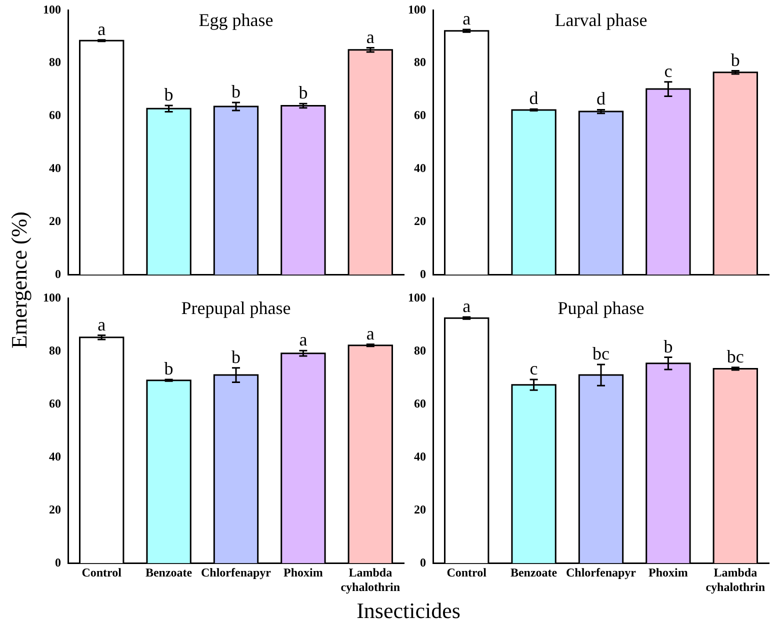  Describe the element at coordinates (20, 280) in the screenshot. I see `y-axis-title: Emergence (%)` at that location.